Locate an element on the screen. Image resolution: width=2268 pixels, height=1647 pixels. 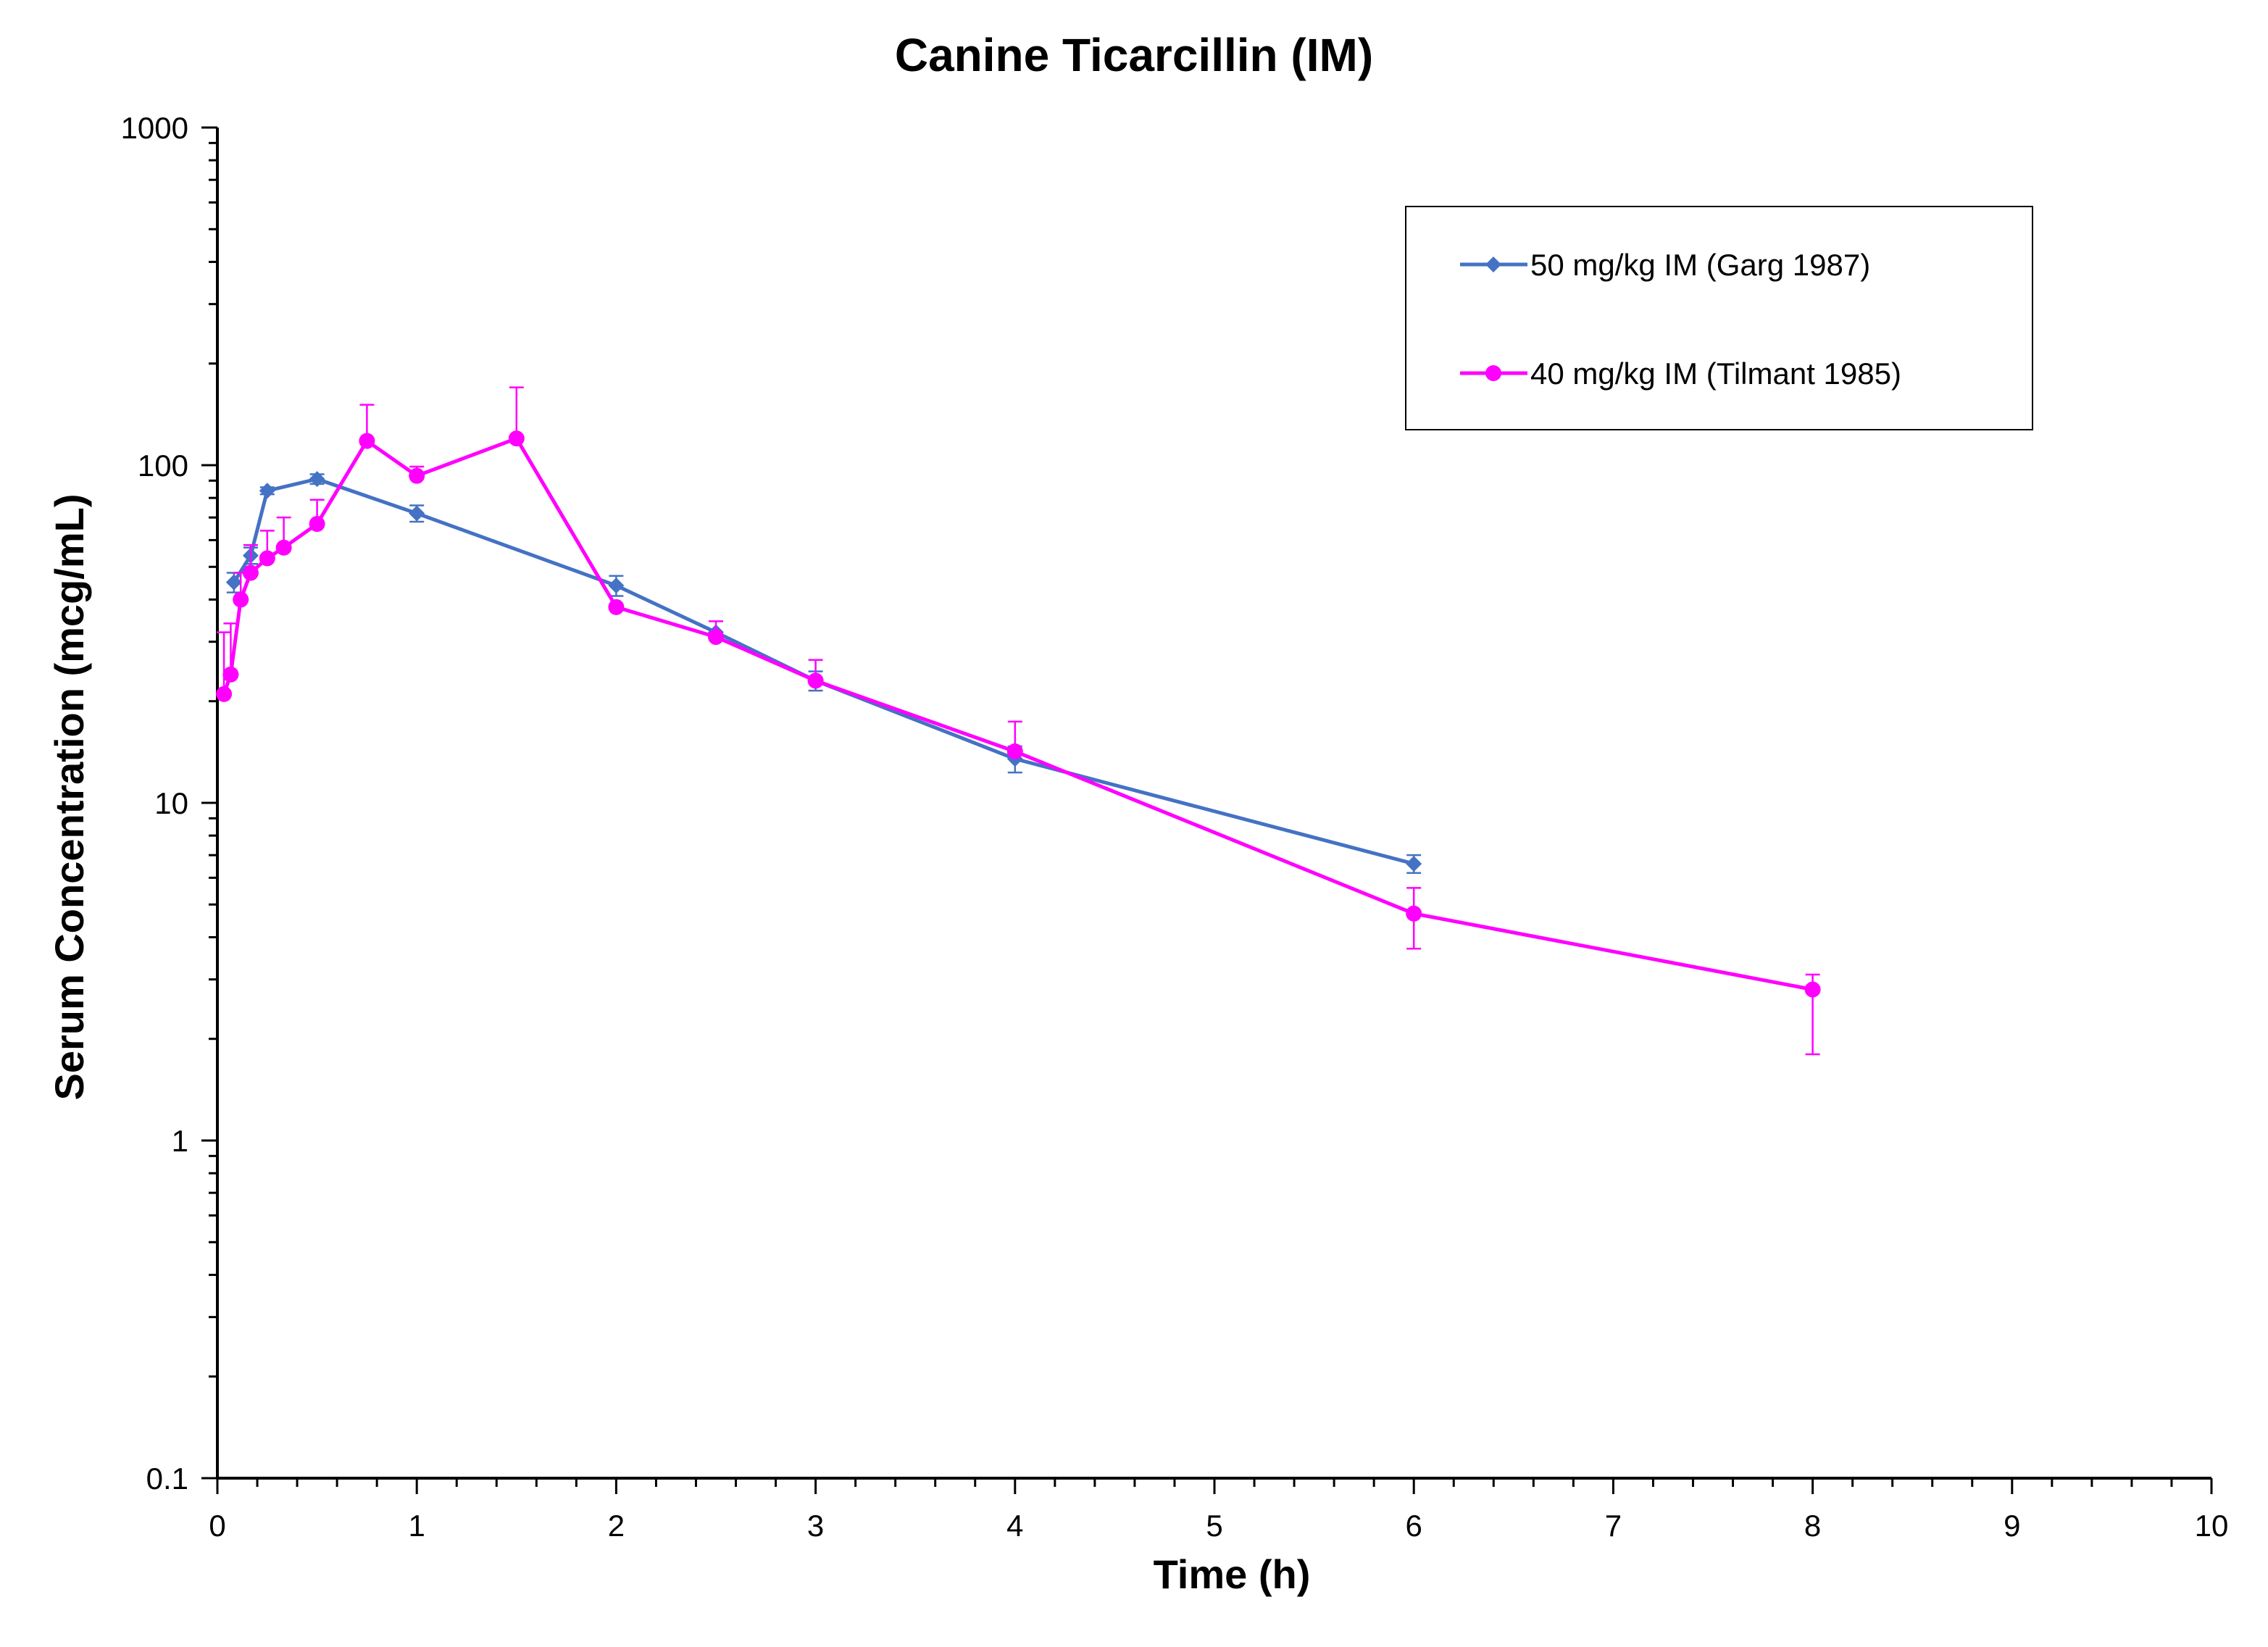
legend-box is located at coordinates (1719, 318).